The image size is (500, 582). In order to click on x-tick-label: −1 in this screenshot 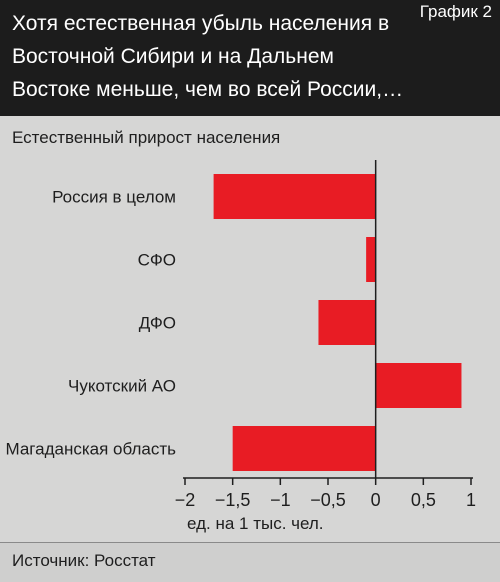, I will do `click(280, 500)`.